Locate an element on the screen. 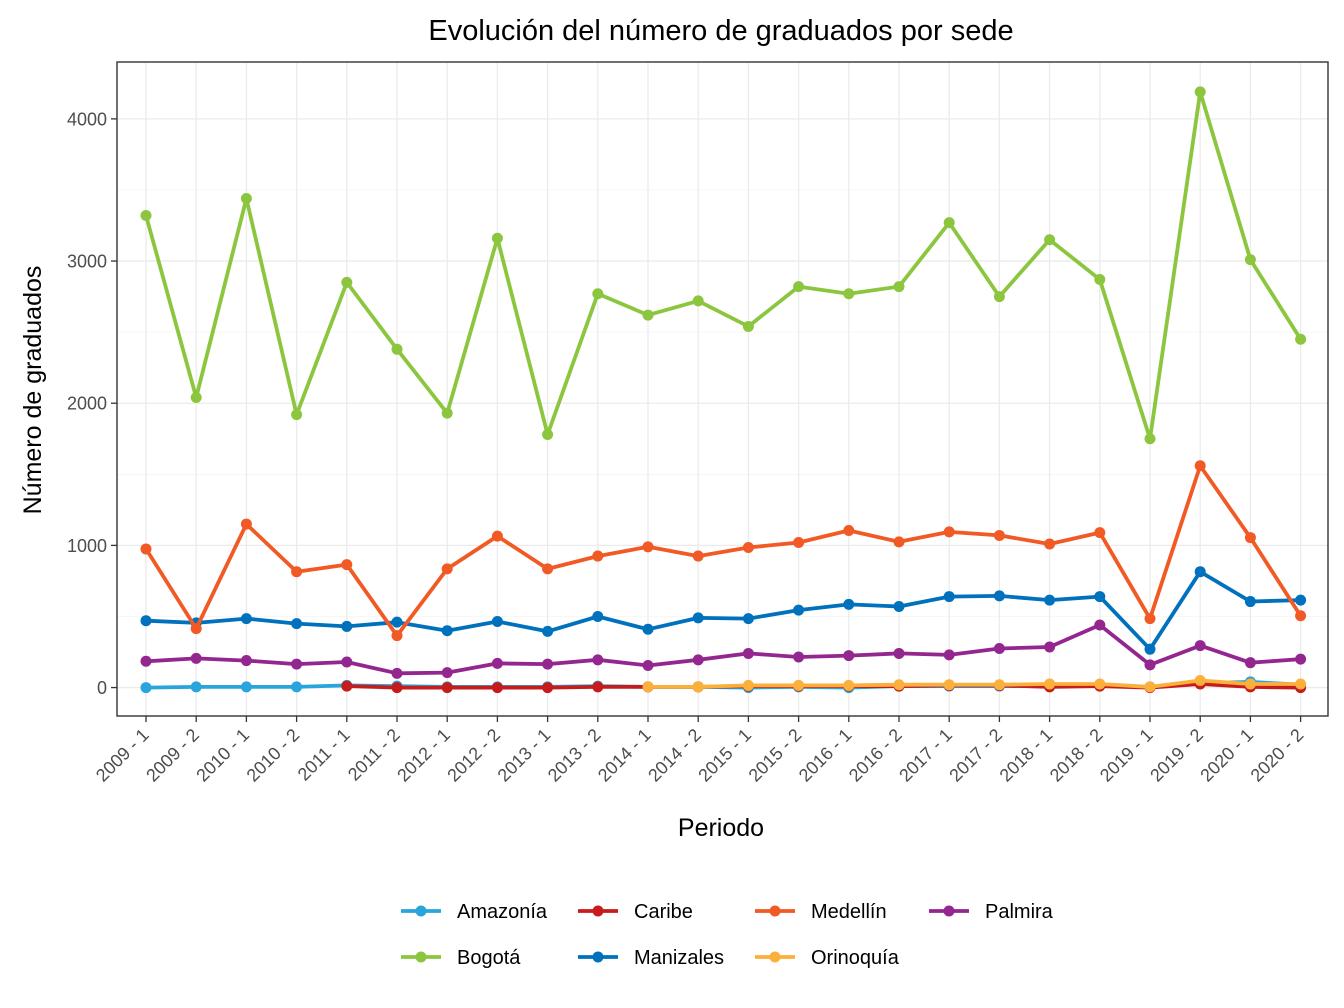 The image size is (1344, 1008). legend-label: Manizales is located at coordinates (679, 958).